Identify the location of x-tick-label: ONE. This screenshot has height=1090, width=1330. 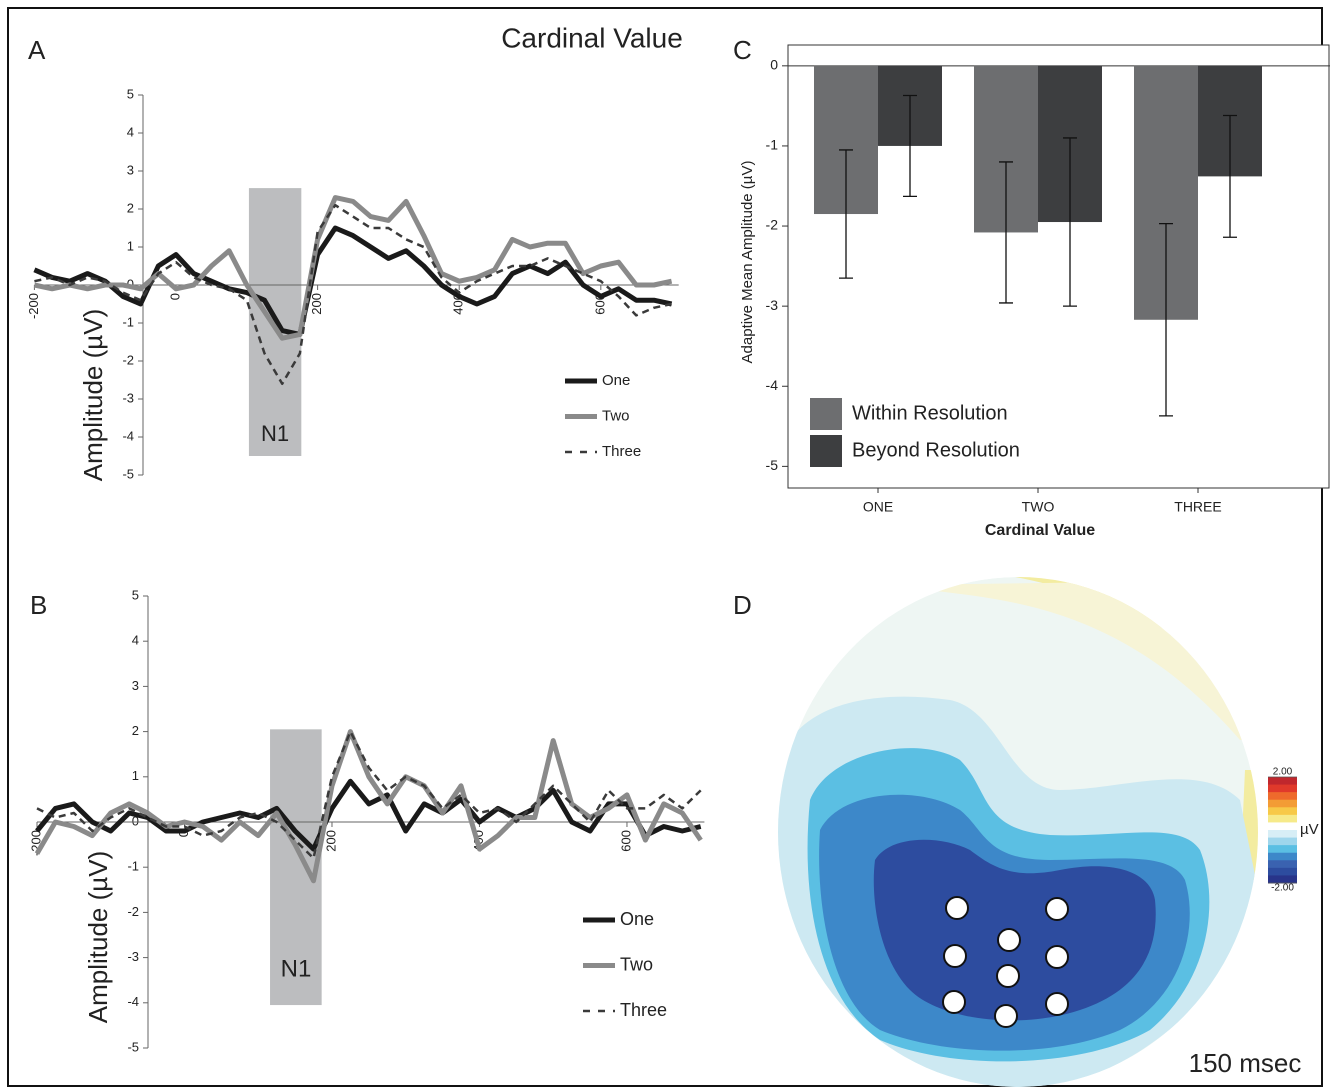
(878, 507).